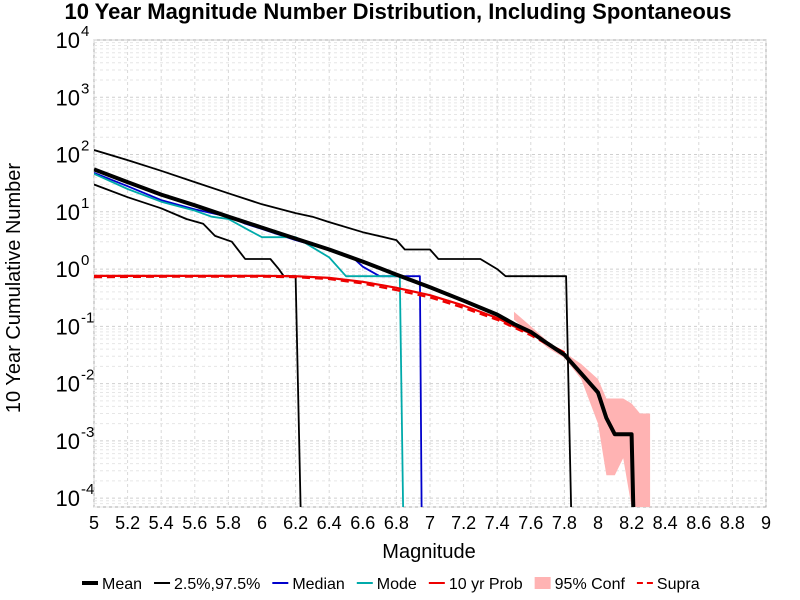  I want to click on legend-label: 2.5%,97.5%, so click(217, 584).